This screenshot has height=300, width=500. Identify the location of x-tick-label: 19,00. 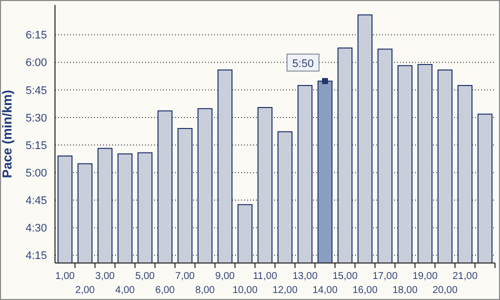
(425, 276).